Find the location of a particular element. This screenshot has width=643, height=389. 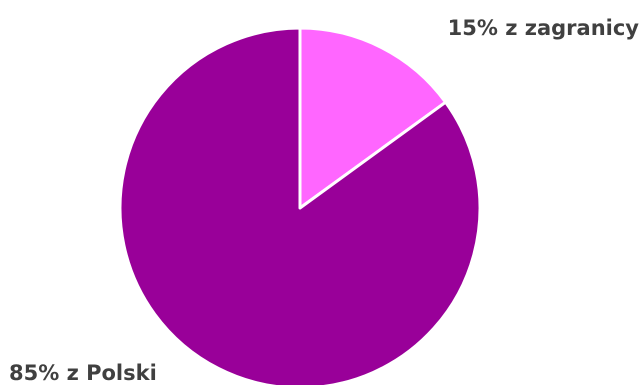

slice-label-polska: 85% z Polski is located at coordinates (83, 373).